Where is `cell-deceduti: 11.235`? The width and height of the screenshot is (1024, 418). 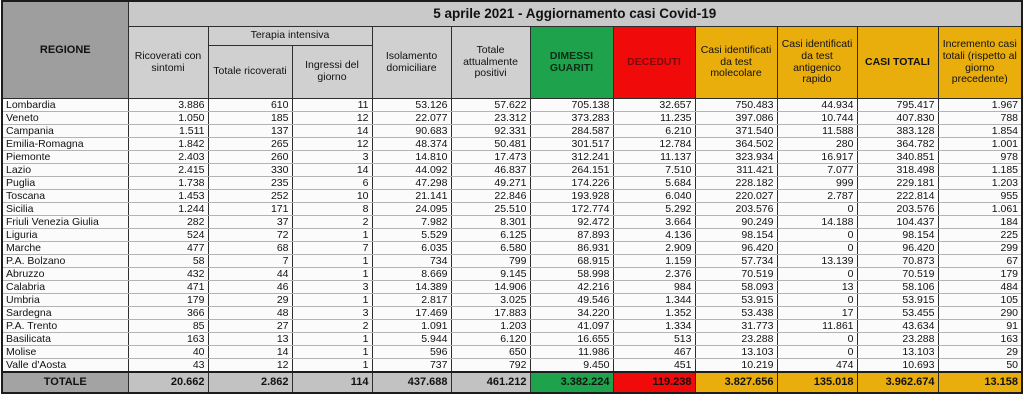 cell-deceduti: 11.235 is located at coordinates (654, 118).